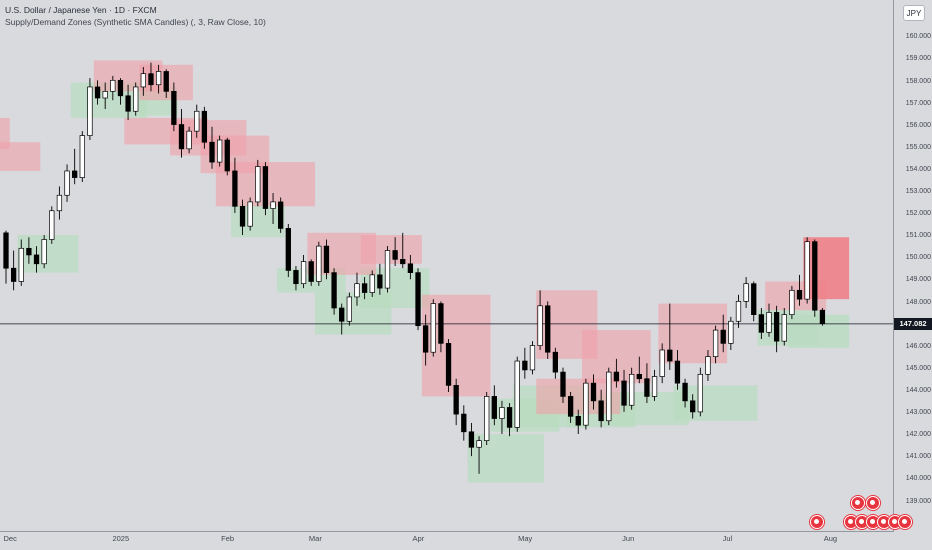 The image size is (932, 550). I want to click on price-tick-label: 157.000, so click(918, 103).